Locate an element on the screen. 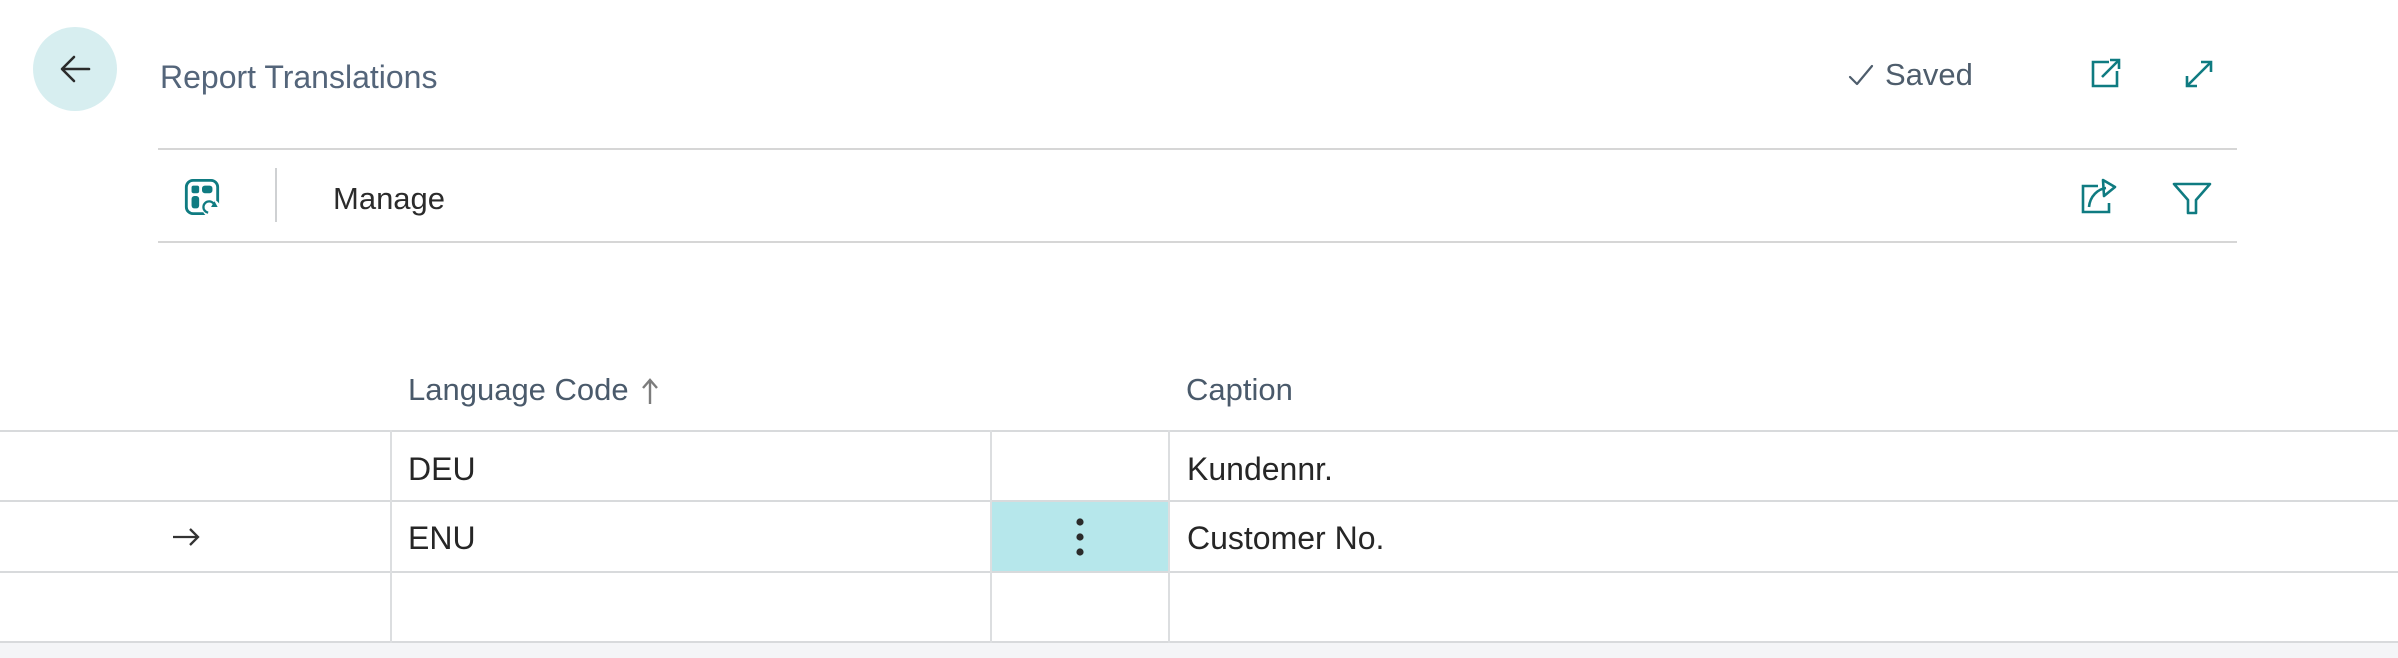 The height and width of the screenshot is (658, 2398). filter-icon is located at coordinates (2192, 198).